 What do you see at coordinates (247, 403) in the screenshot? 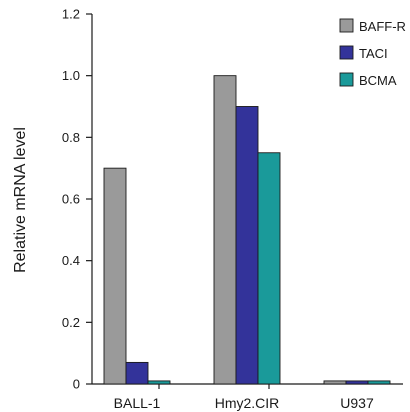
I see `category-label: Hmy2.CIR` at bounding box center [247, 403].